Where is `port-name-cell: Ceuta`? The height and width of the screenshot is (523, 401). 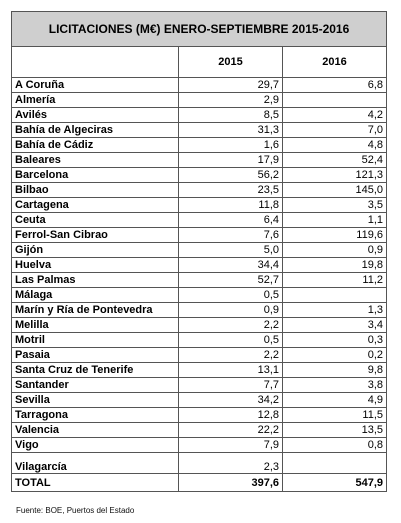 port-name-cell: Ceuta is located at coordinates (95, 220).